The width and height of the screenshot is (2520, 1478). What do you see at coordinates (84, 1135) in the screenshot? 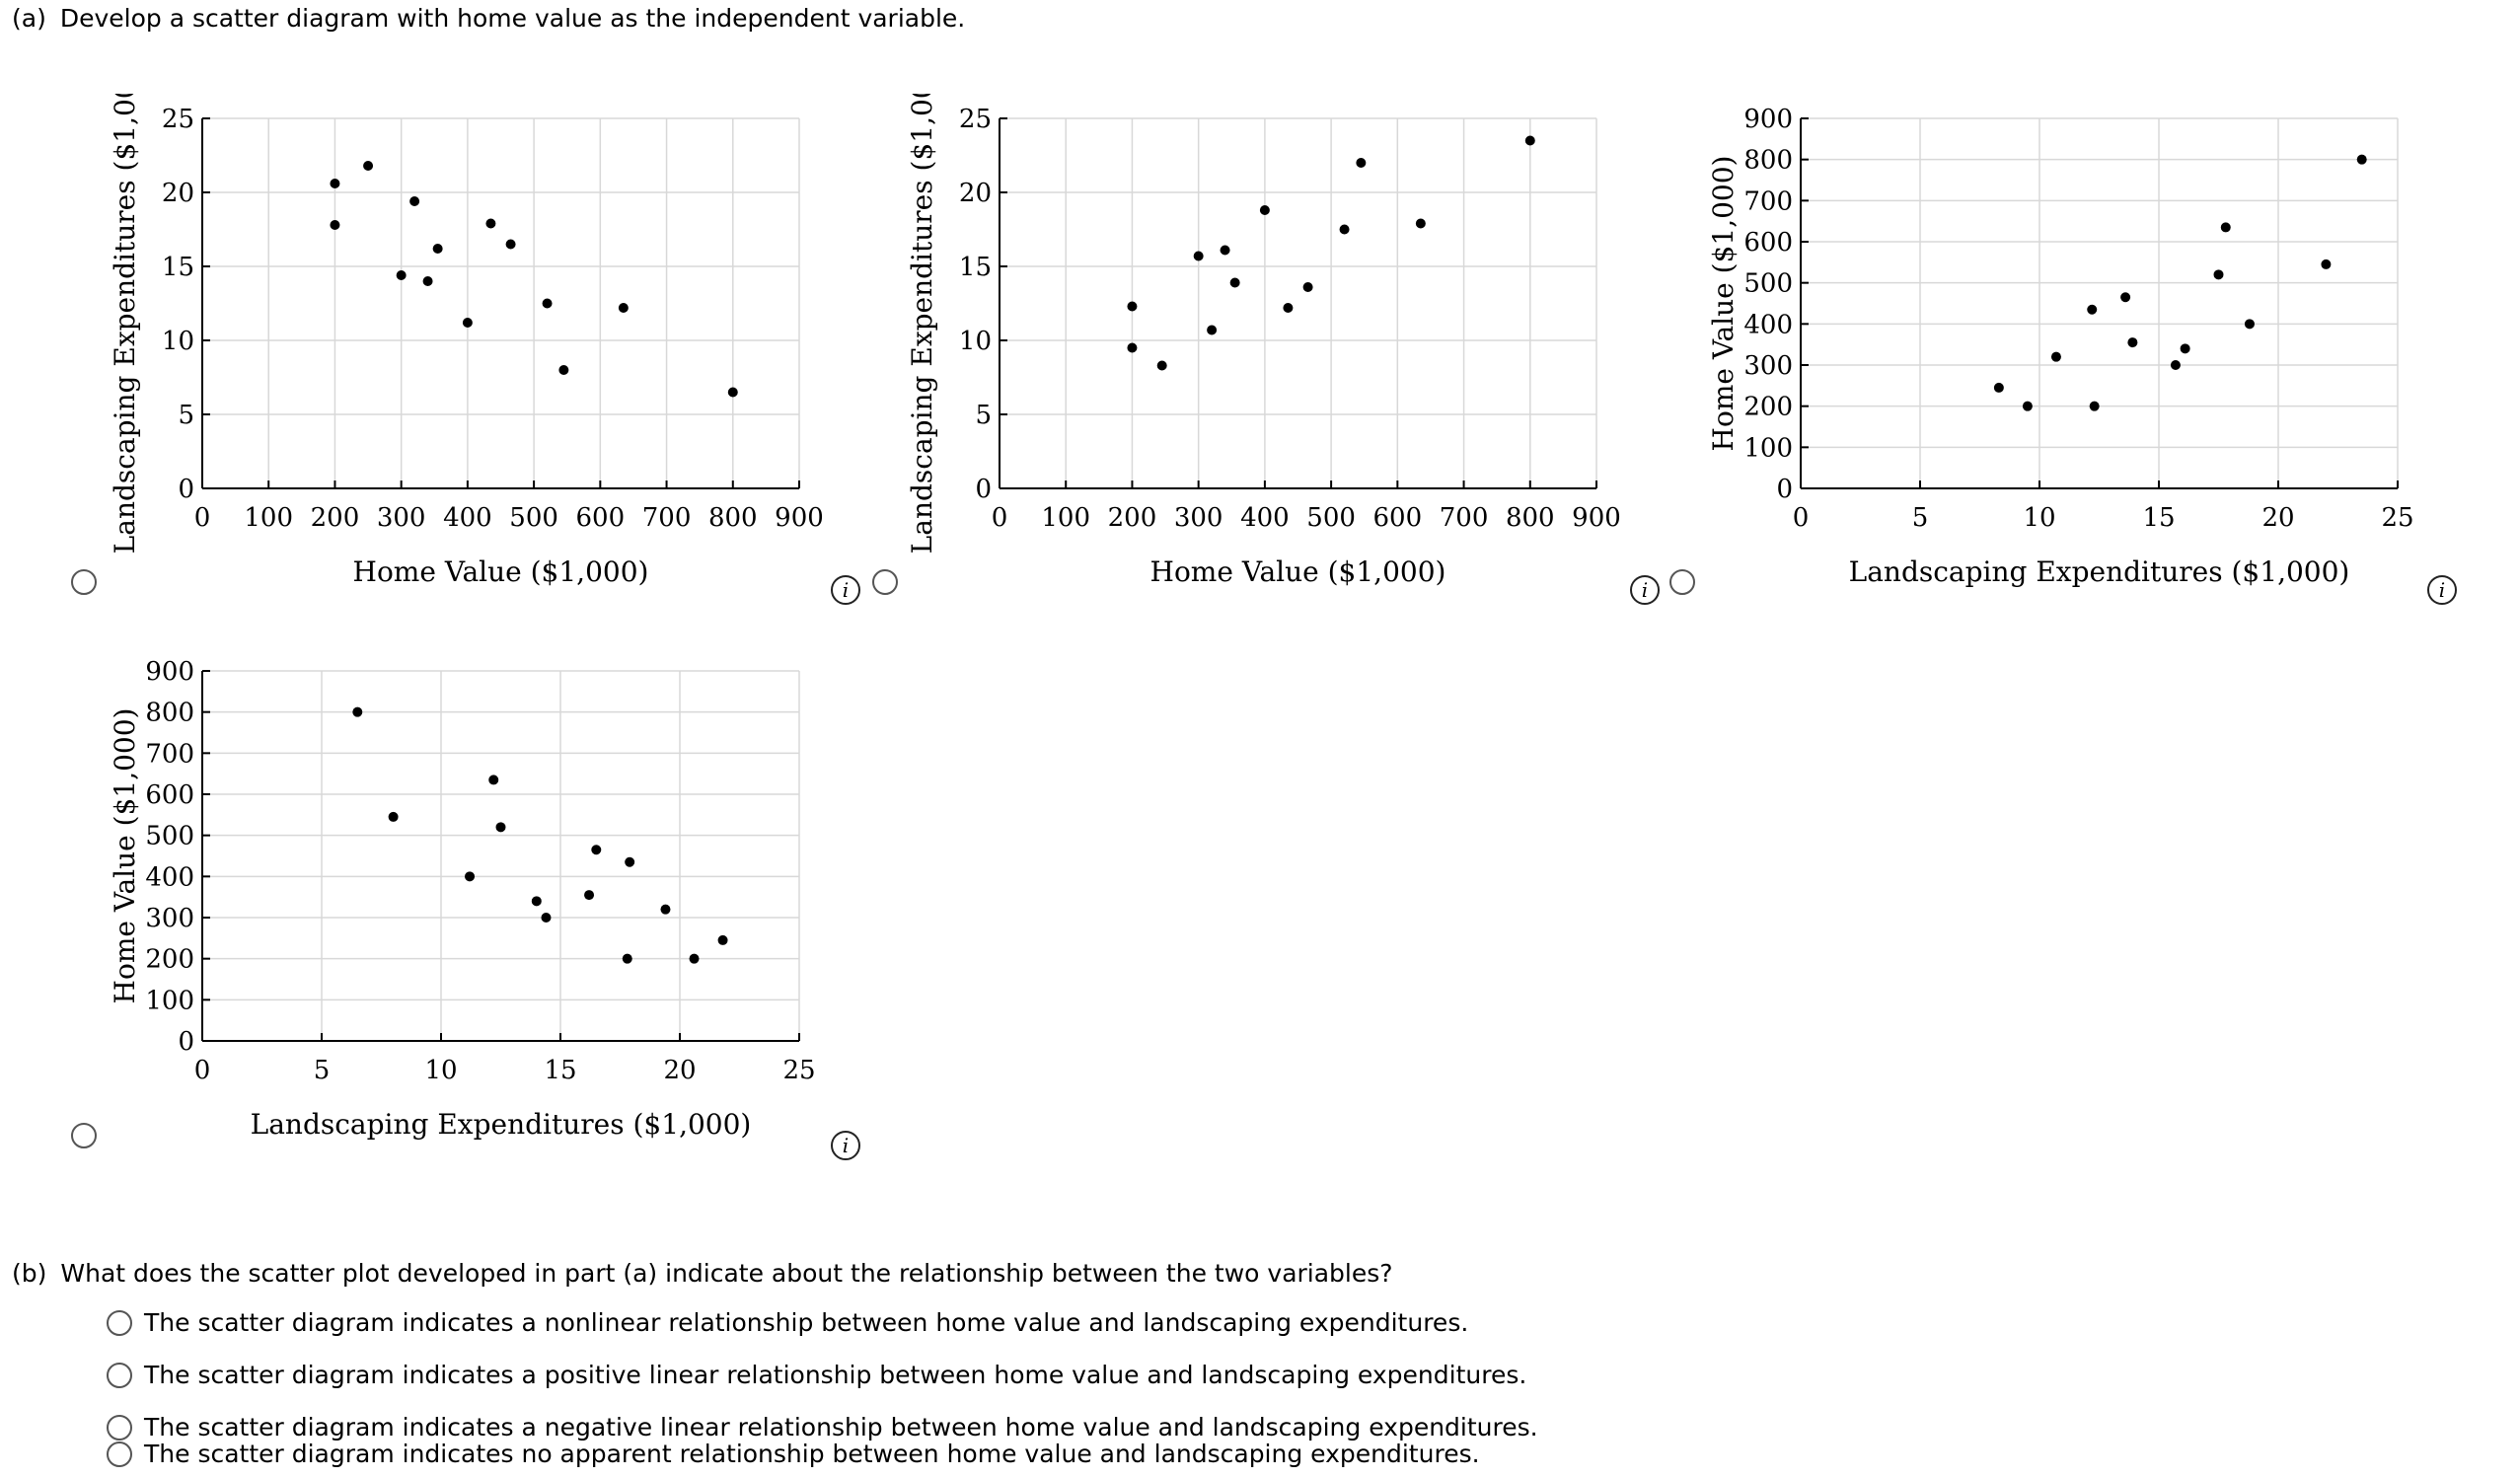
I see `chart-option-4-radio` at bounding box center [84, 1135].